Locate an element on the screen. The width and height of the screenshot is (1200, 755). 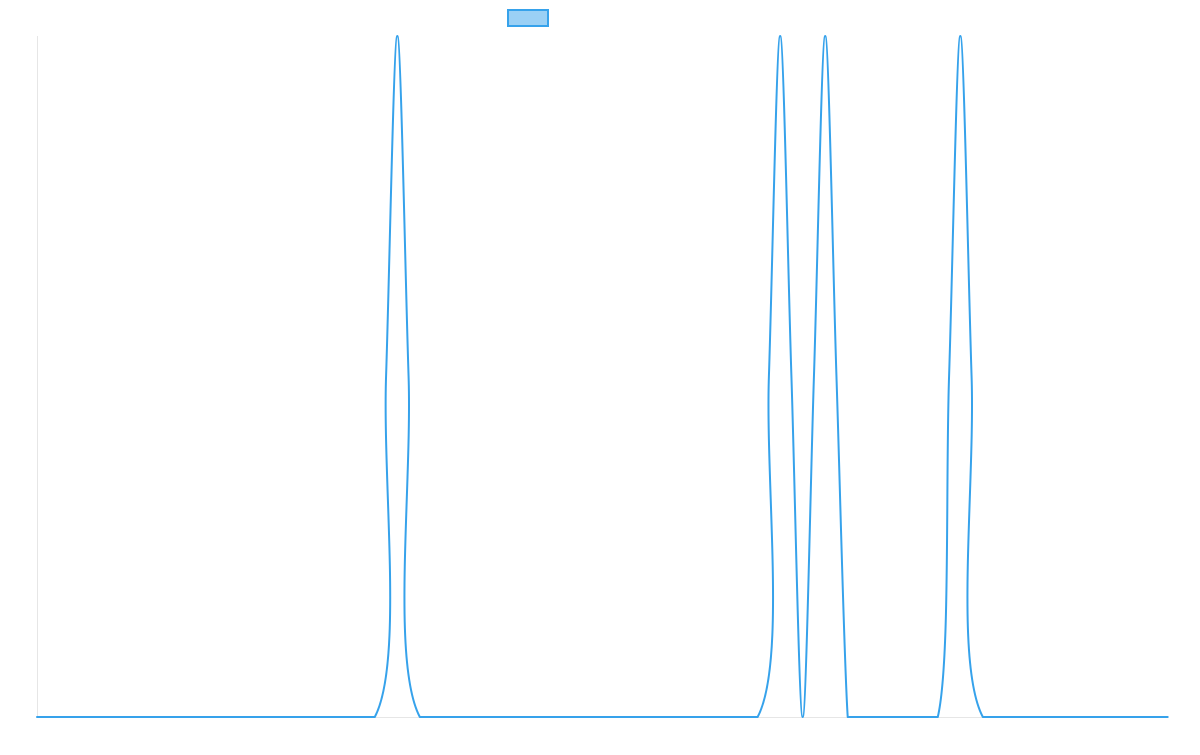
legend-swatch is located at coordinates (528, 18).